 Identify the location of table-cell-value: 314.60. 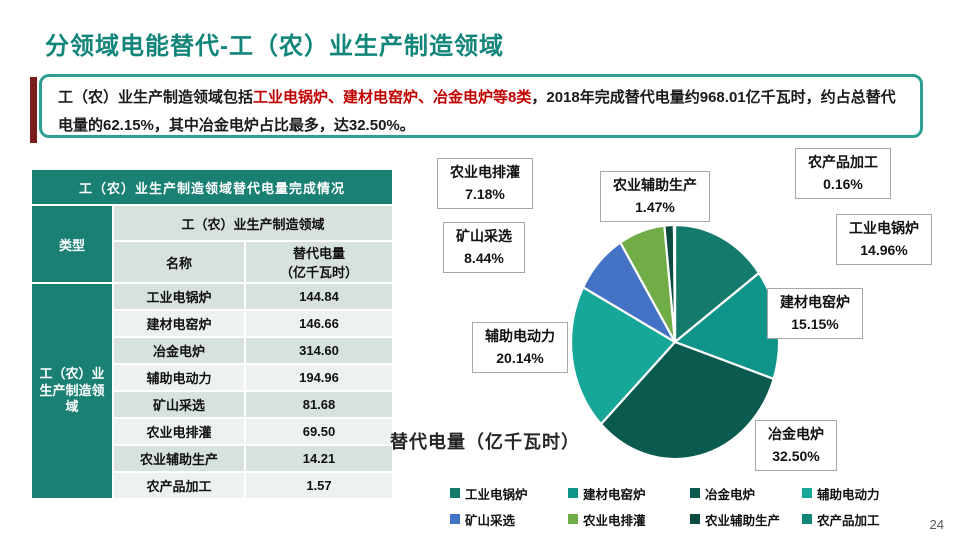
(319, 350).